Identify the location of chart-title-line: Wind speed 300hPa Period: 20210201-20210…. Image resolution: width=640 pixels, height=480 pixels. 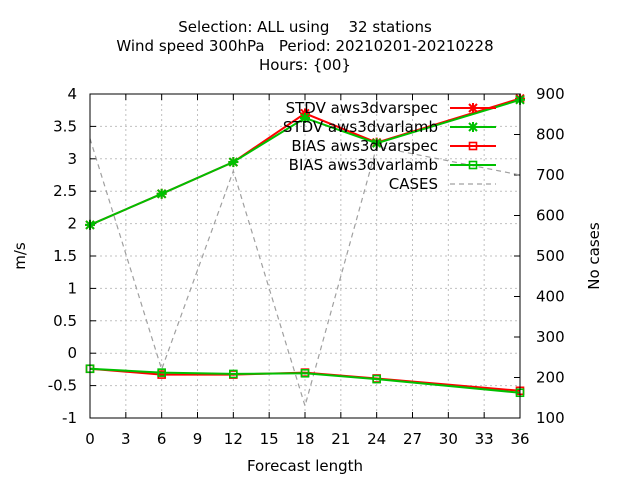
(304, 46).